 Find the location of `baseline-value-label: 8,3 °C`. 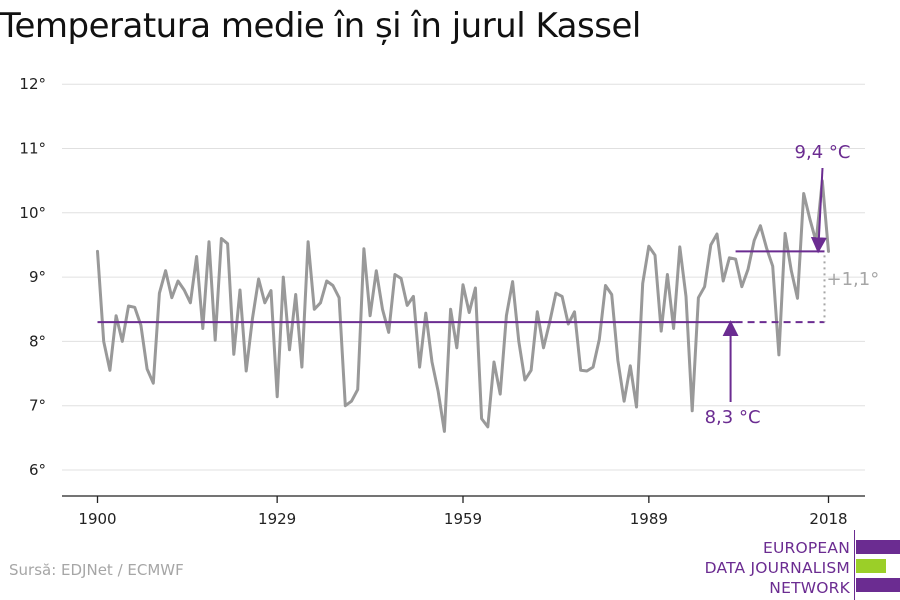

baseline-value-label: 8,3 °C is located at coordinates (733, 417).